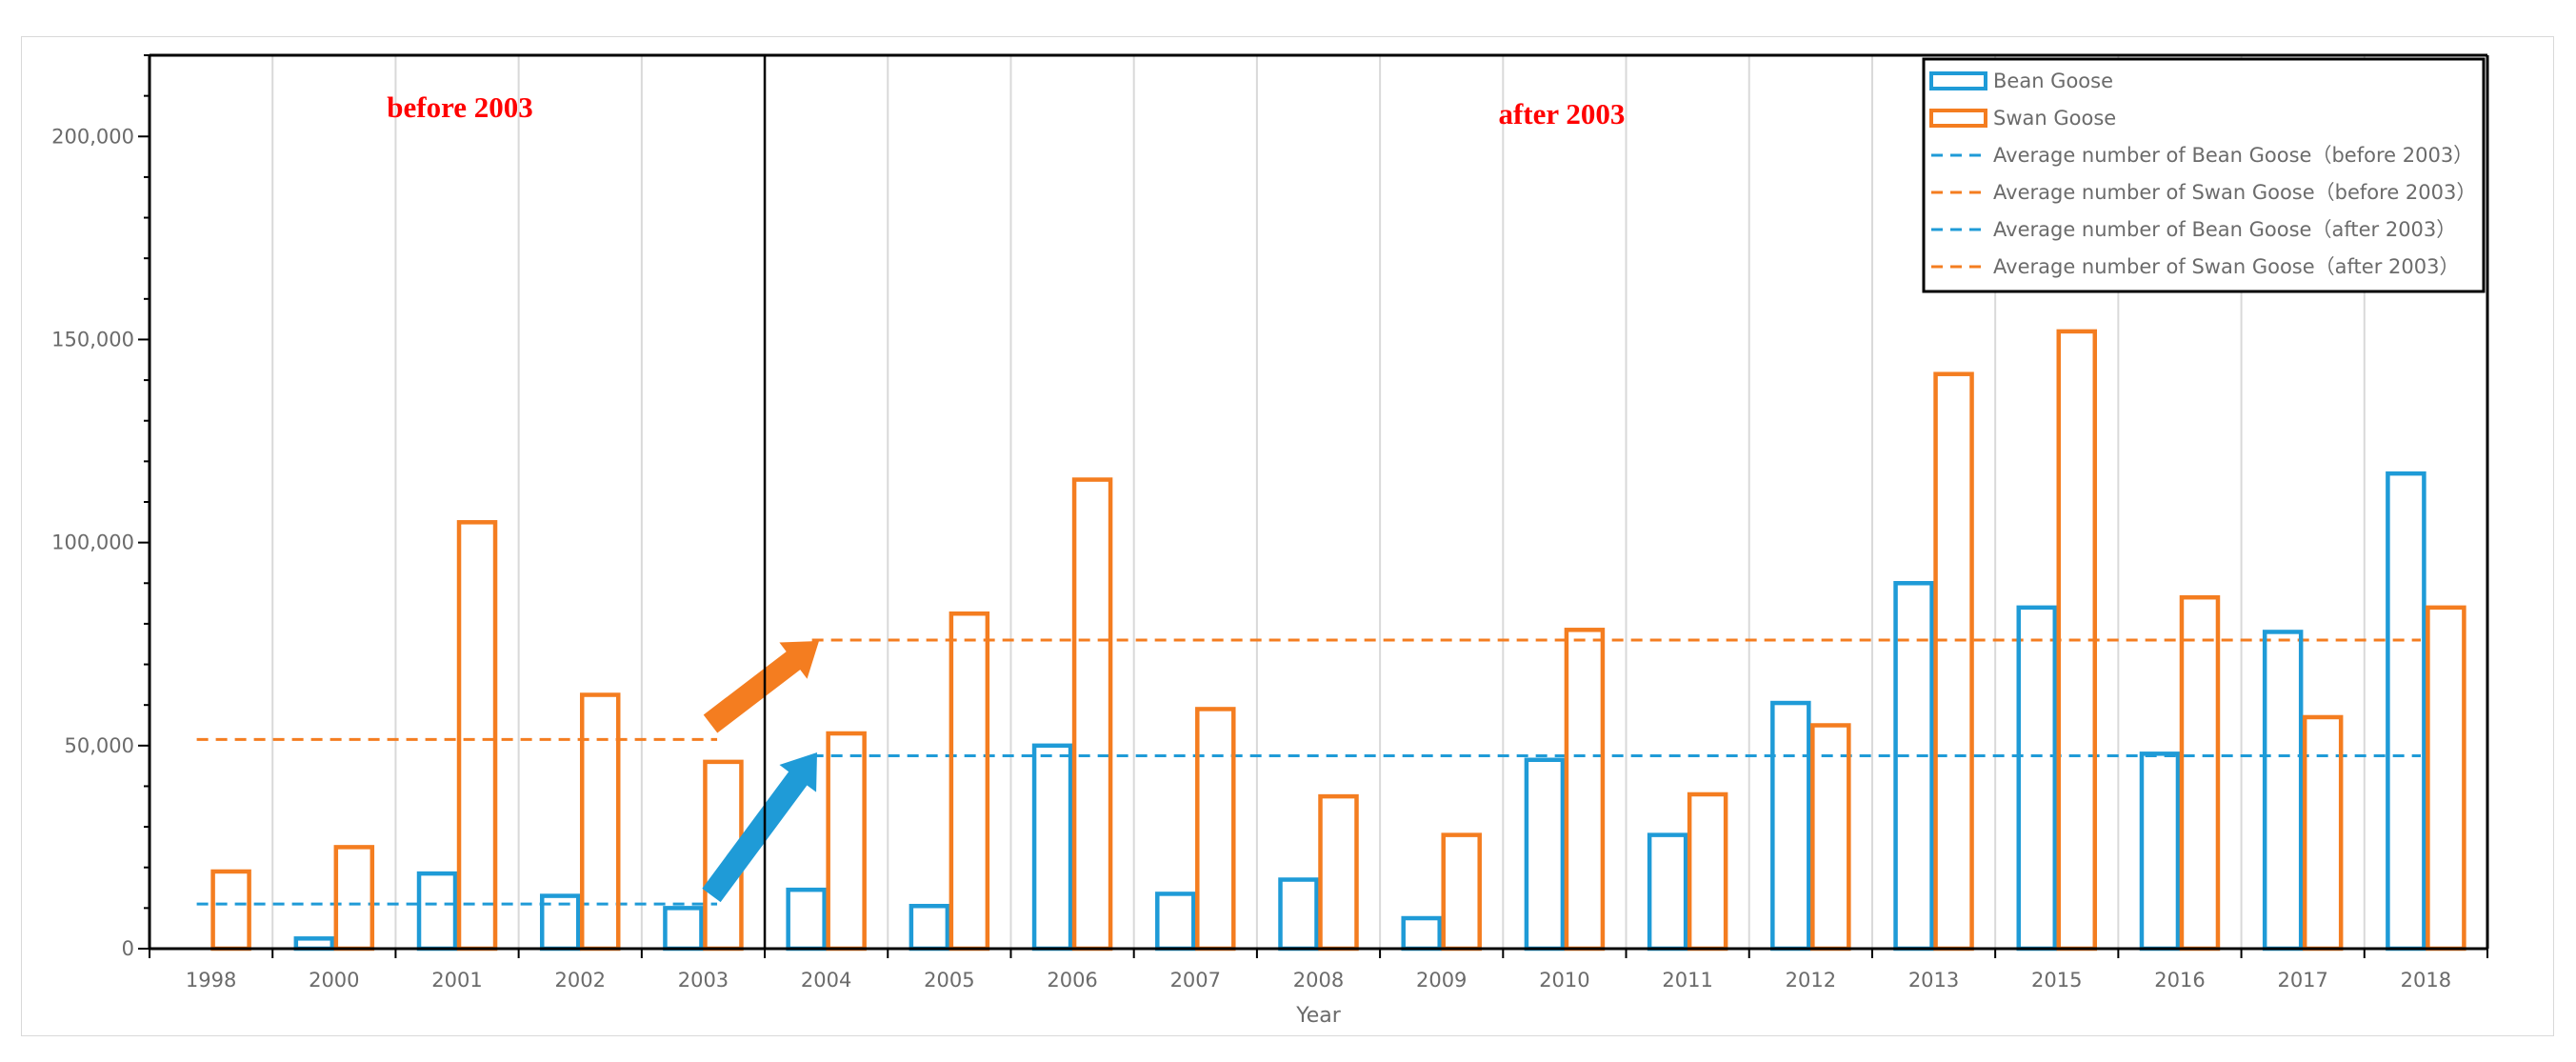  I want to click on x-tick-label: 2017, so click(2302, 980).